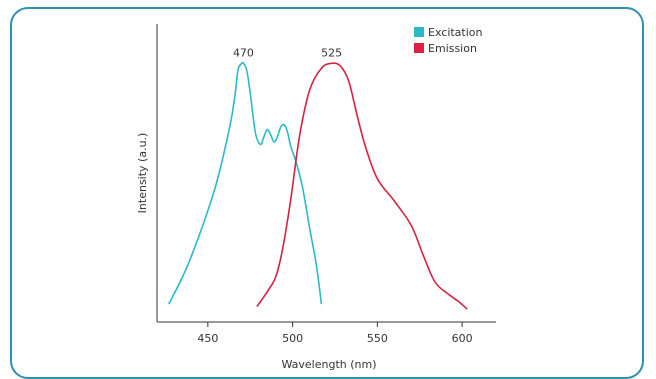 The image size is (656, 379). Describe the element at coordinates (328, 364) in the screenshot. I see `x-axis-label: Wavelength (nm)` at that location.